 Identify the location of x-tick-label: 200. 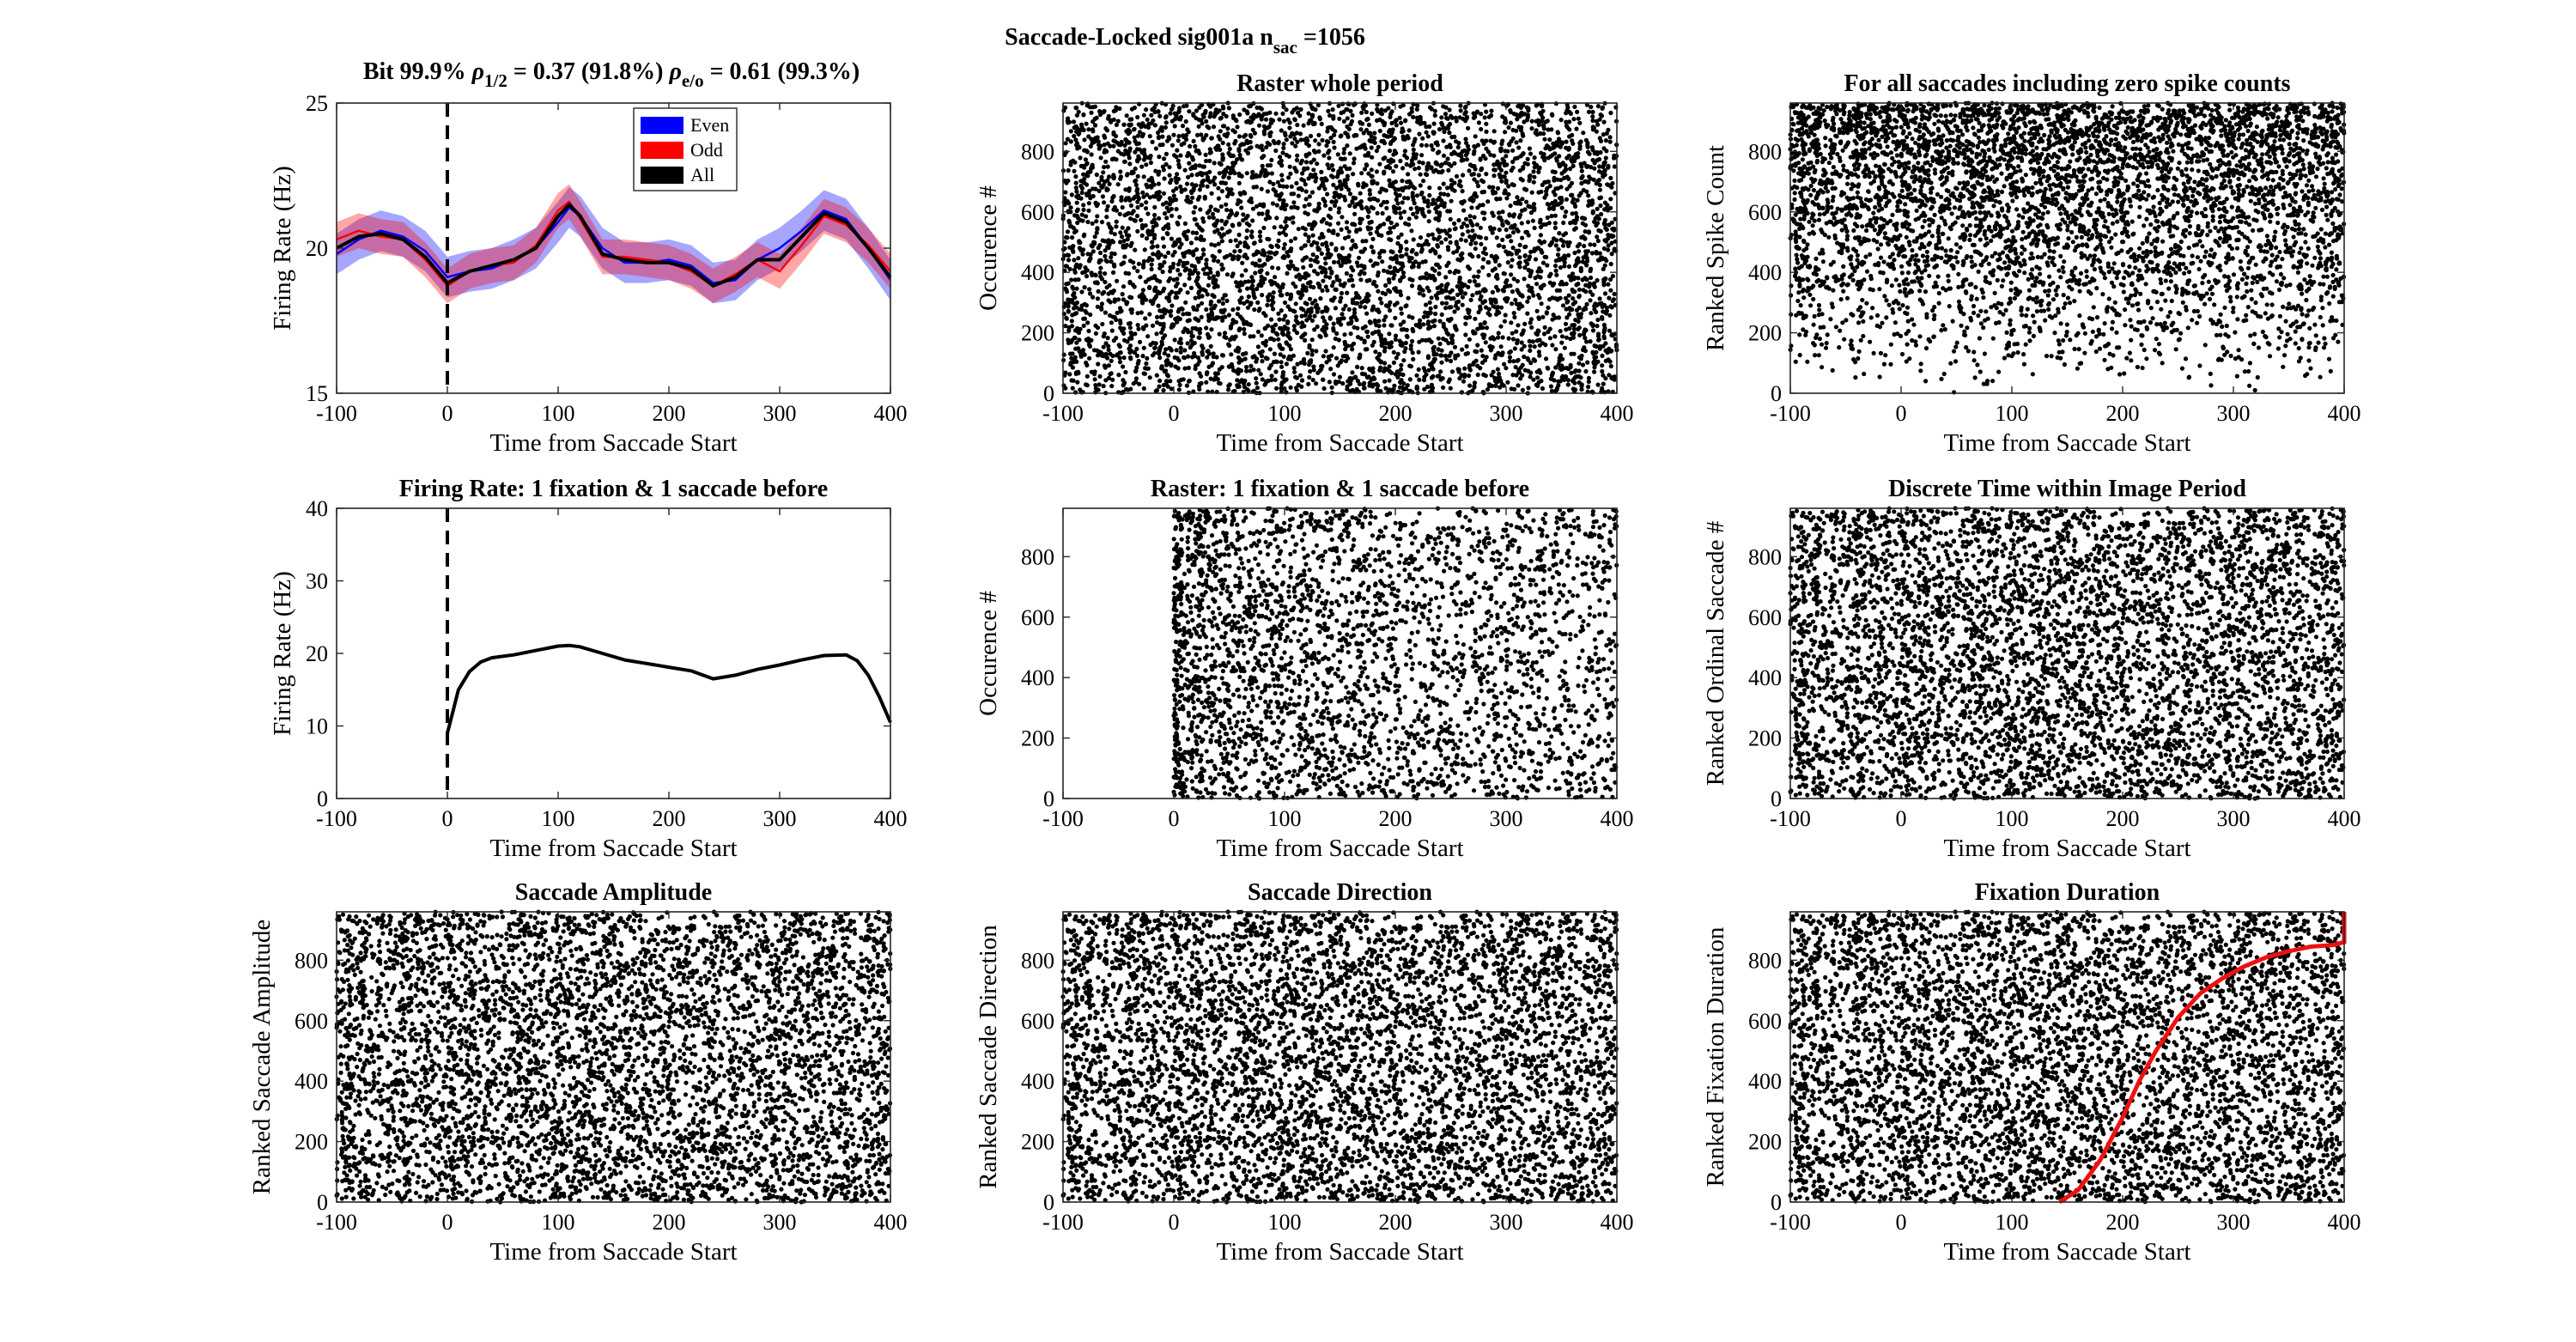
(669, 413).